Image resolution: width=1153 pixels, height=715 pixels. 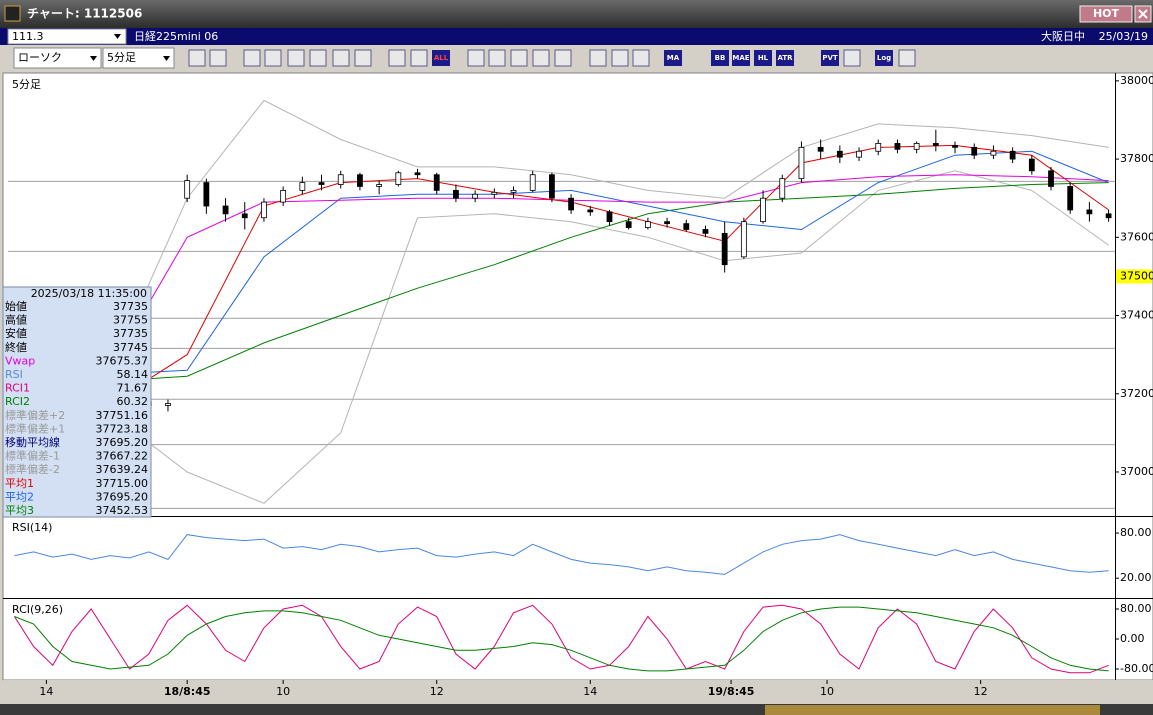 I want to click on tool-button-label: Log, so click(x=884, y=58).